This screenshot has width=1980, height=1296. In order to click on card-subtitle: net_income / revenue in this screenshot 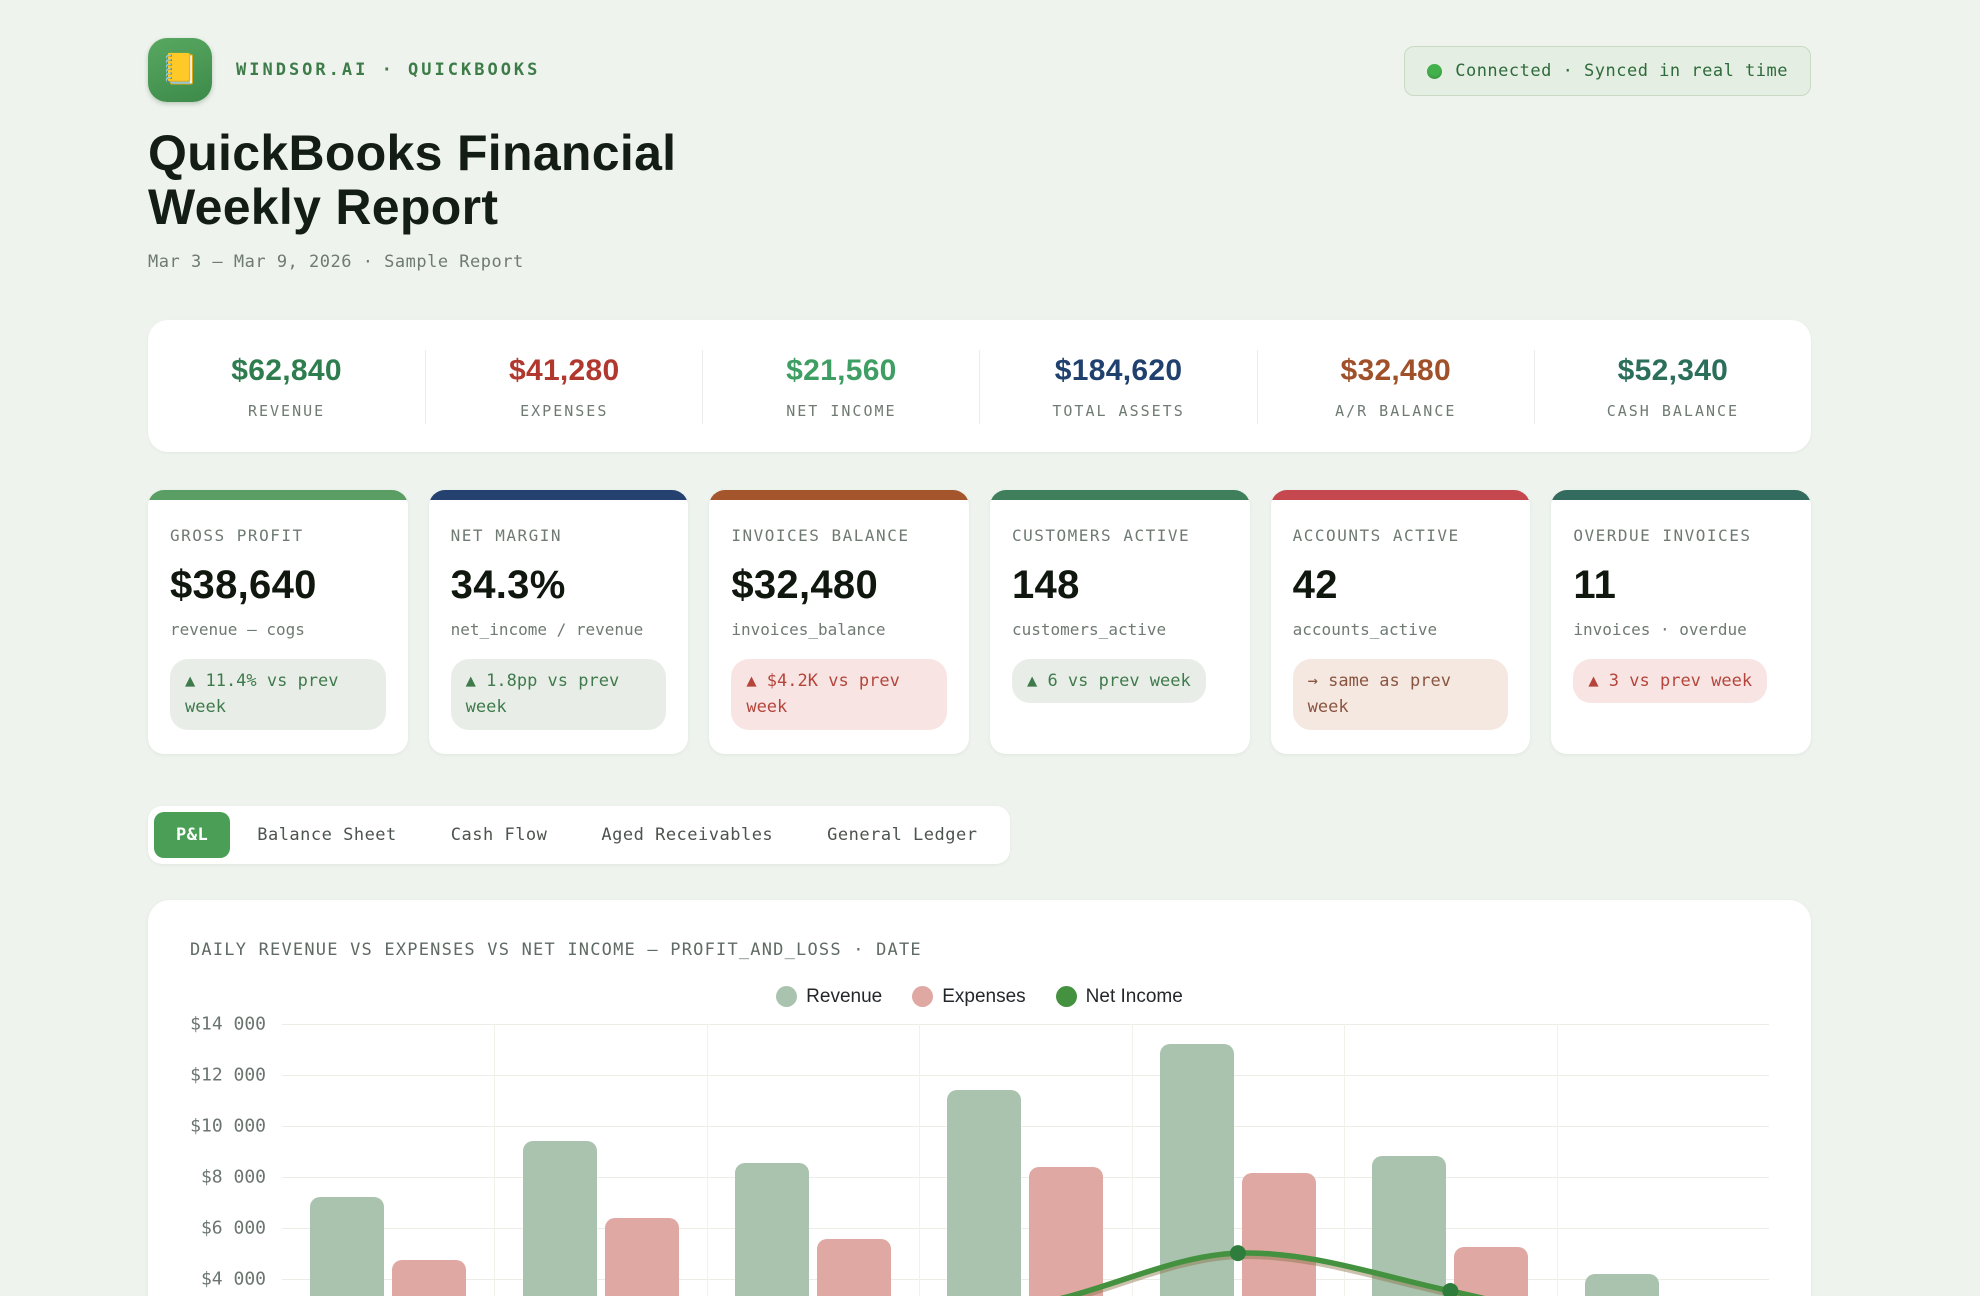, I will do `click(547, 629)`.